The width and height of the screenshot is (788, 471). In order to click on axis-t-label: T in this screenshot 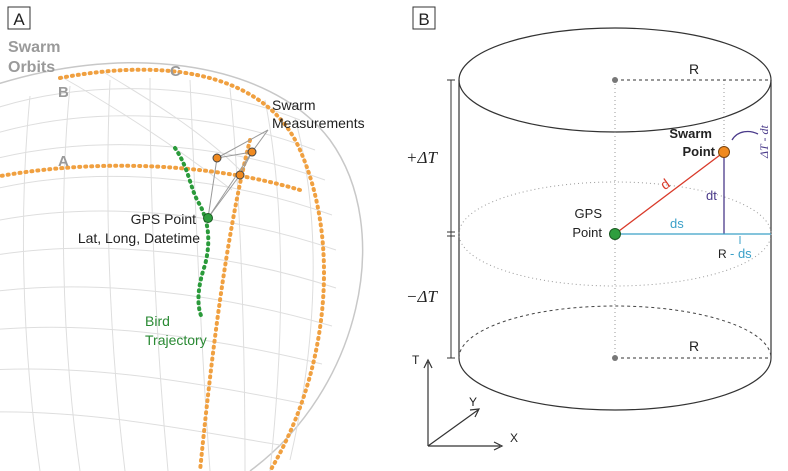, I will do `click(416, 360)`.